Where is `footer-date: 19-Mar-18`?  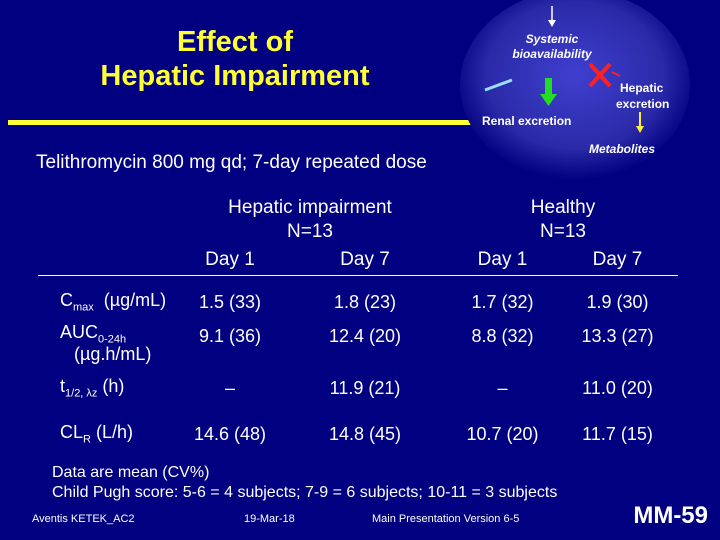 footer-date: 19-Mar-18 is located at coordinates (269, 519).